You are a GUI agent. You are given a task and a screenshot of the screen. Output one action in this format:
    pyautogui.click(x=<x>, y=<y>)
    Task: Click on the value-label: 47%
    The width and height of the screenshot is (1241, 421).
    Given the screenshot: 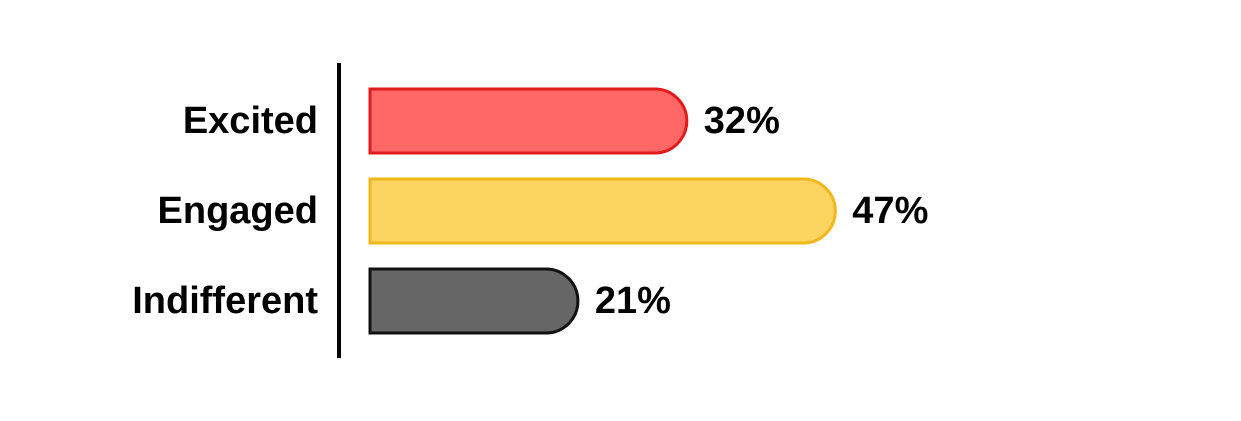 What is the action you would take?
    pyautogui.click(x=890, y=211)
    